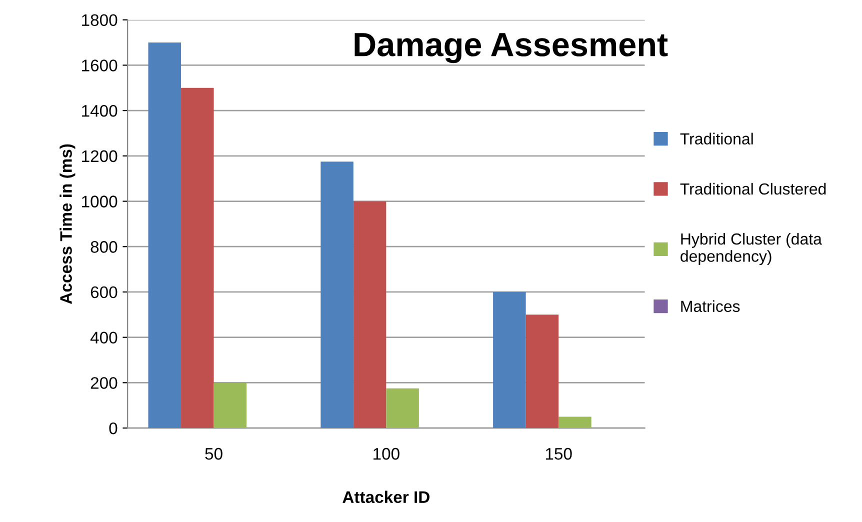 The width and height of the screenshot is (862, 522). Describe the element at coordinates (104, 338) in the screenshot. I see `y-tick-label: 400` at that location.